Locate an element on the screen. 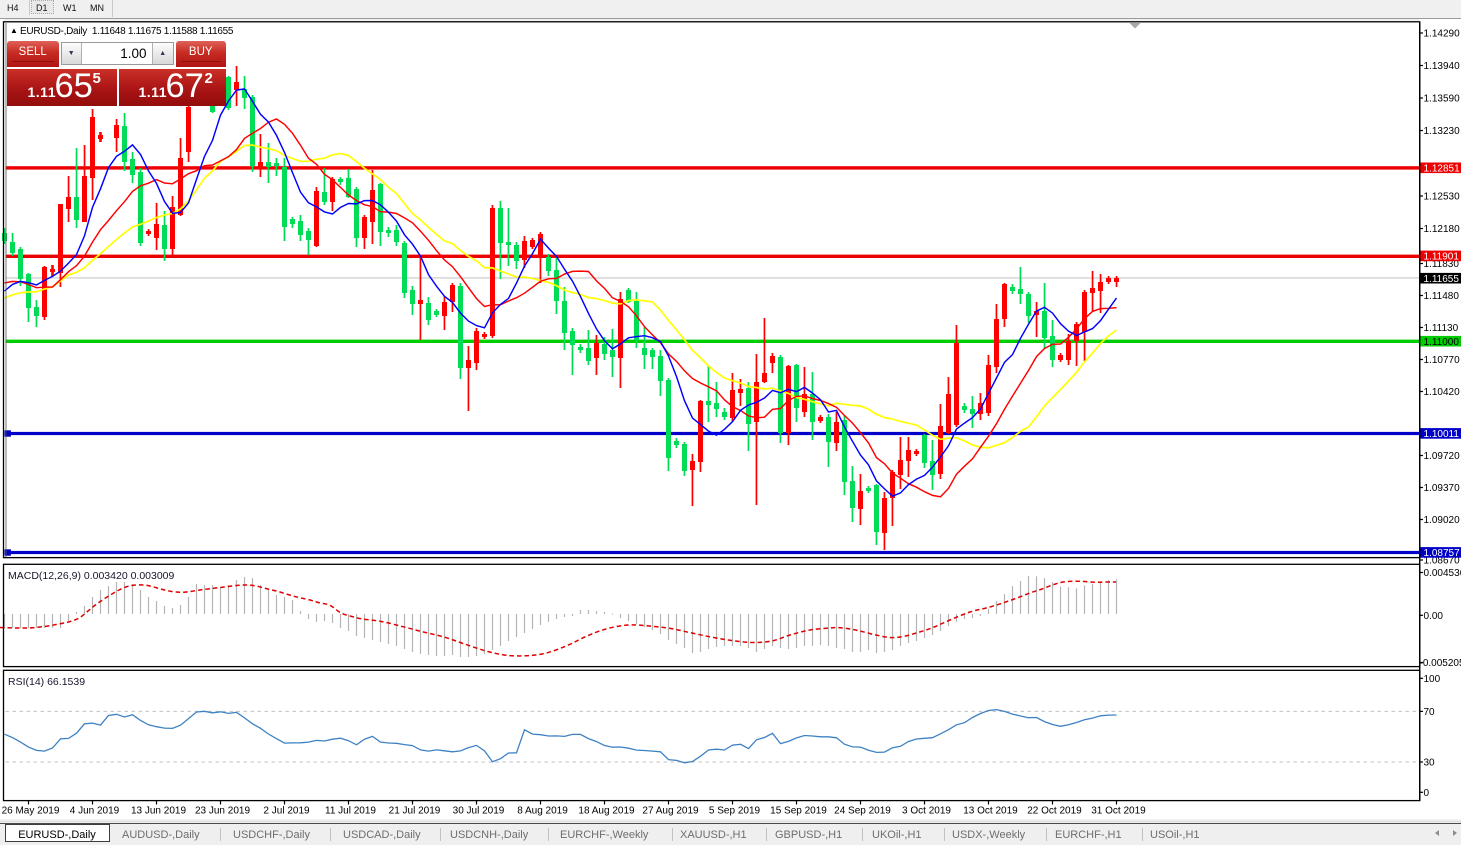  svg-text: 1.13590 is located at coordinates (1442, 99).